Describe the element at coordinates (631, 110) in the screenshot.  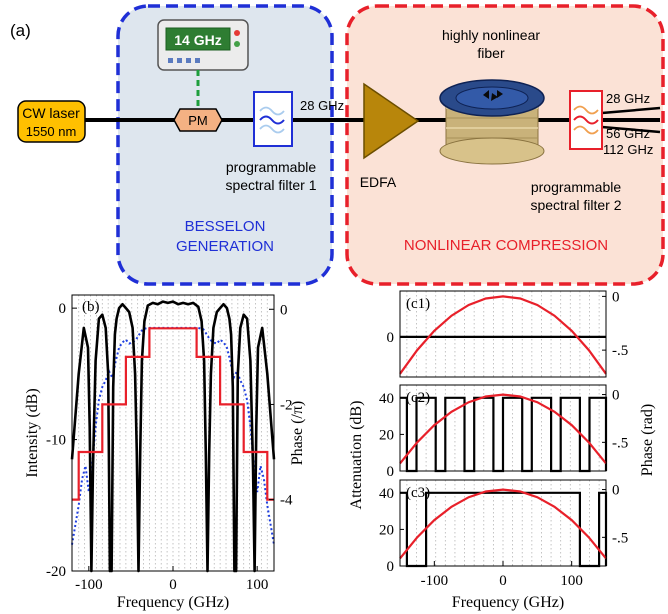
I see `output-line-upper` at that location.